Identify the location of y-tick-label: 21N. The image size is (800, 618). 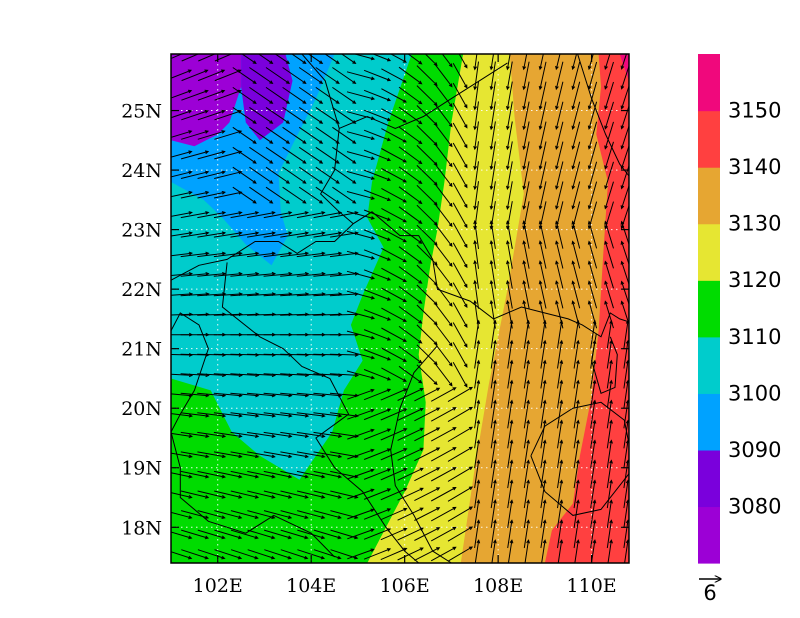
(141, 350).